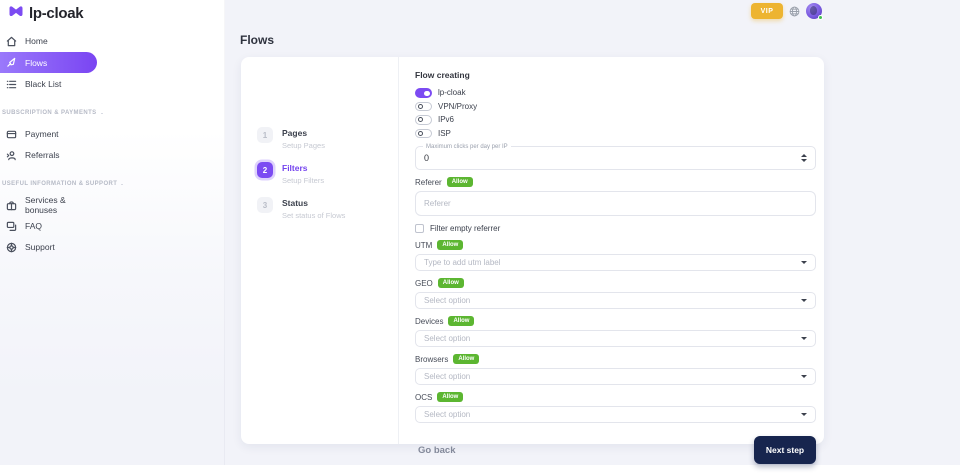 The image size is (960, 475). What do you see at coordinates (40, 247) in the screenshot?
I see `sidebar-item-label: Support` at bounding box center [40, 247].